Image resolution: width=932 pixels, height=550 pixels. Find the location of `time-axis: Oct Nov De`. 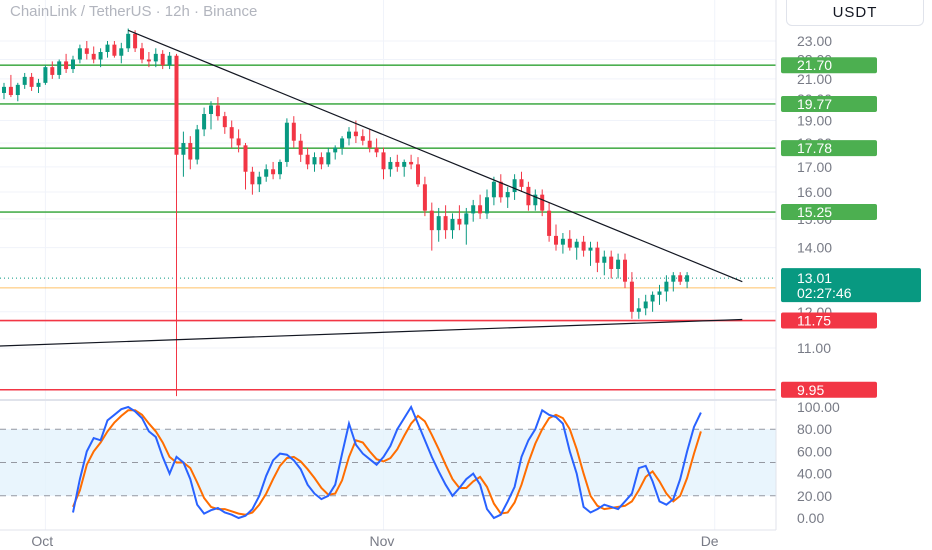

time-axis: Oct Nov De is located at coordinates (374, 541).